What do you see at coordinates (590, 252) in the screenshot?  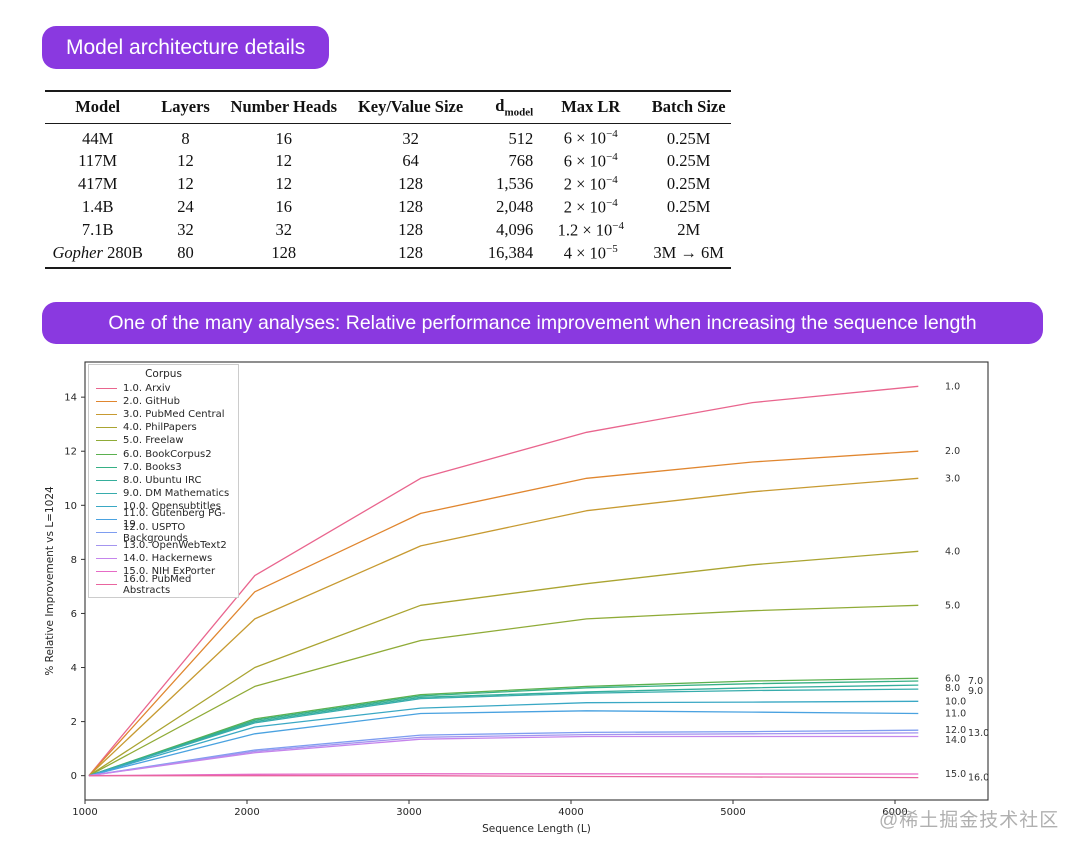 I see `table-cell: 4 × 10⁻⁵` at bounding box center [590, 252].